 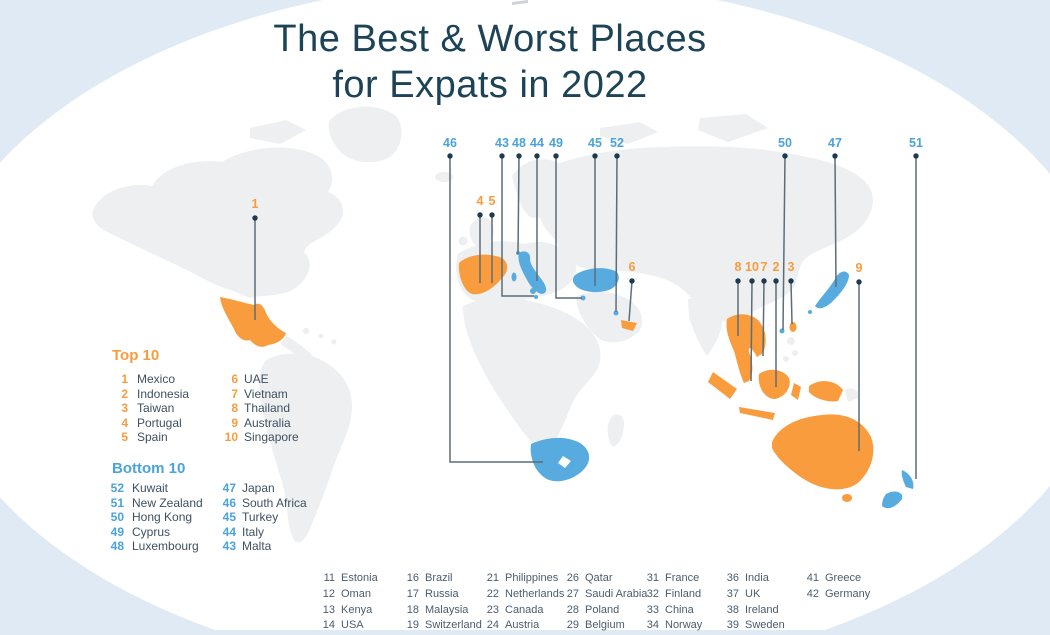 What do you see at coordinates (229, 546) in the screenshot?
I see `rank-number: 43` at bounding box center [229, 546].